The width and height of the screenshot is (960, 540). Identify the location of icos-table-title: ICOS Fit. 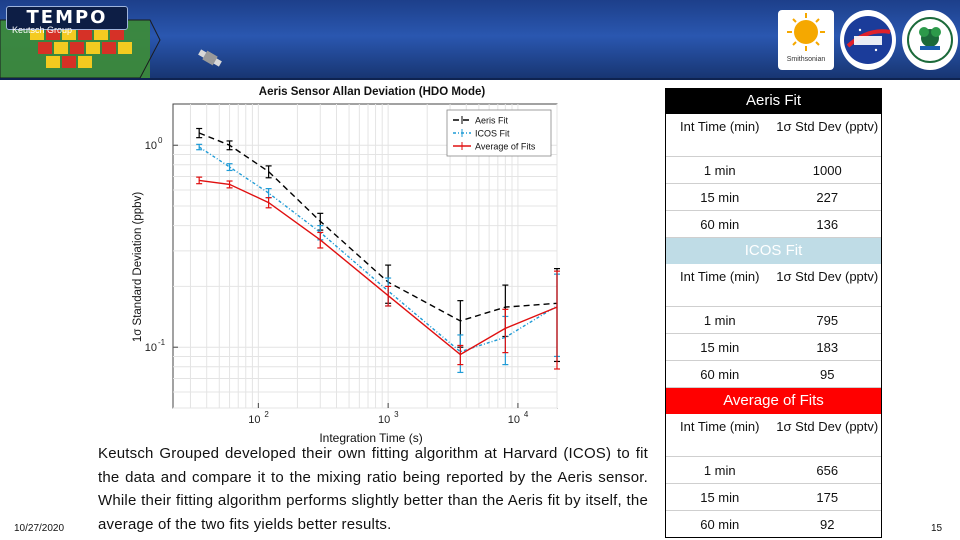
(773, 251).